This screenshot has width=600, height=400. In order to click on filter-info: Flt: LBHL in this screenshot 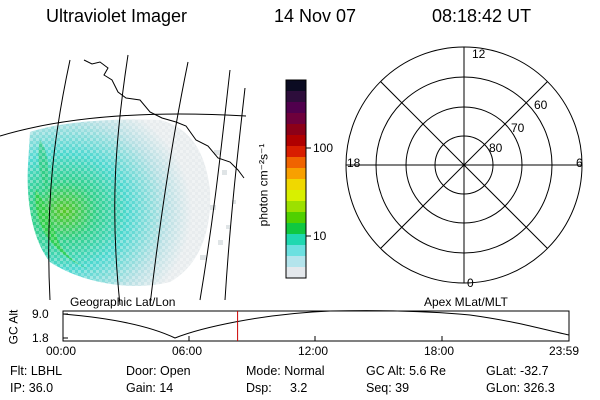, I will do `click(36, 371)`.